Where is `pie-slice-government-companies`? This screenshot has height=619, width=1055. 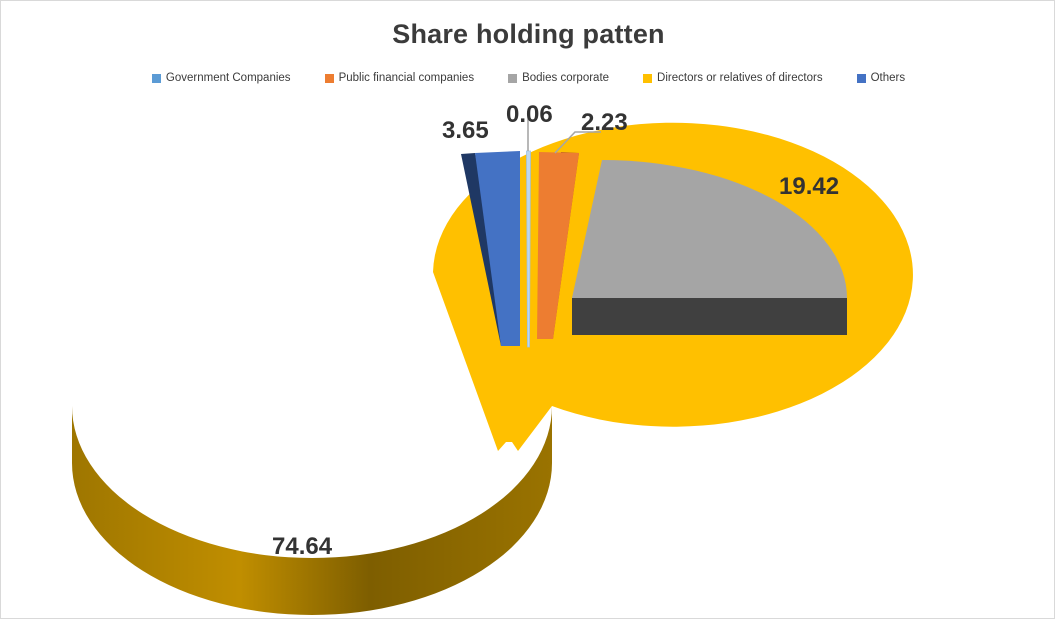
pie-slice-government-companies is located at coordinates (528, 249).